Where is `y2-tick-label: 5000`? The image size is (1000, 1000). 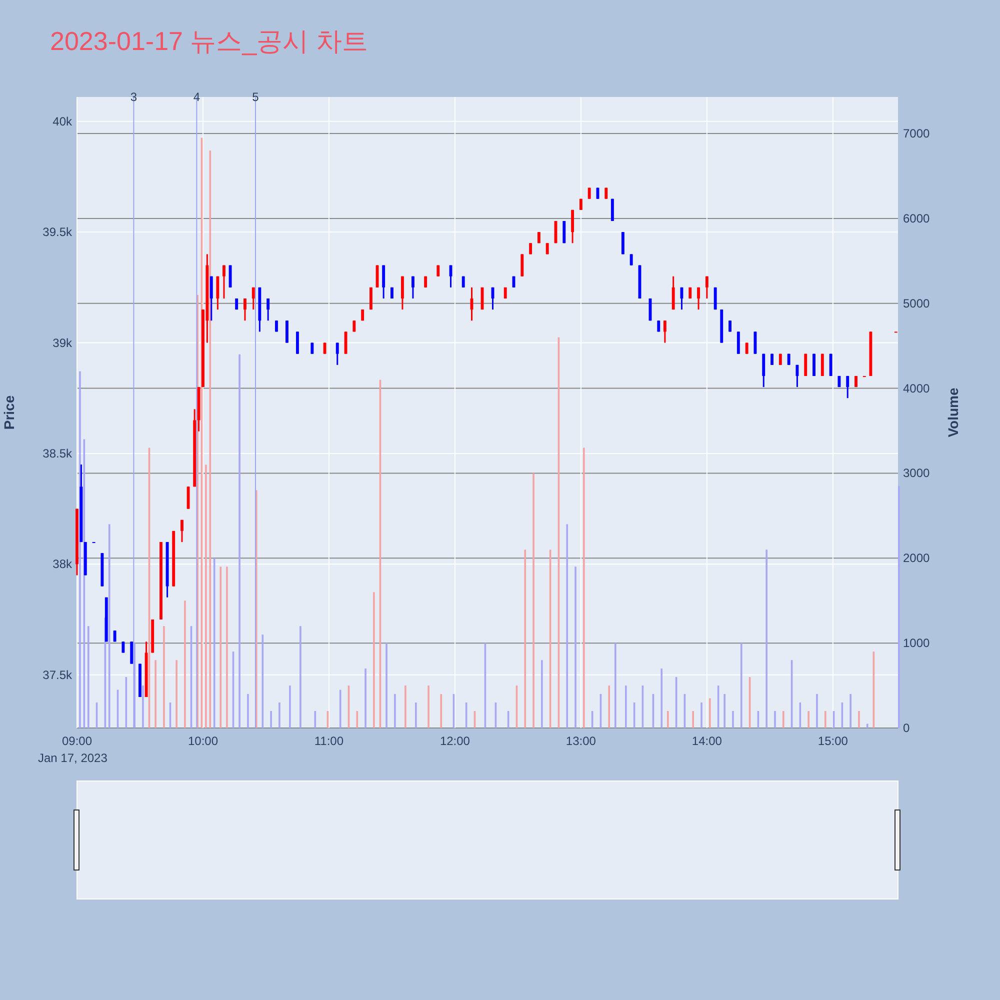
y2-tick-label: 5000 is located at coordinates (916, 303).